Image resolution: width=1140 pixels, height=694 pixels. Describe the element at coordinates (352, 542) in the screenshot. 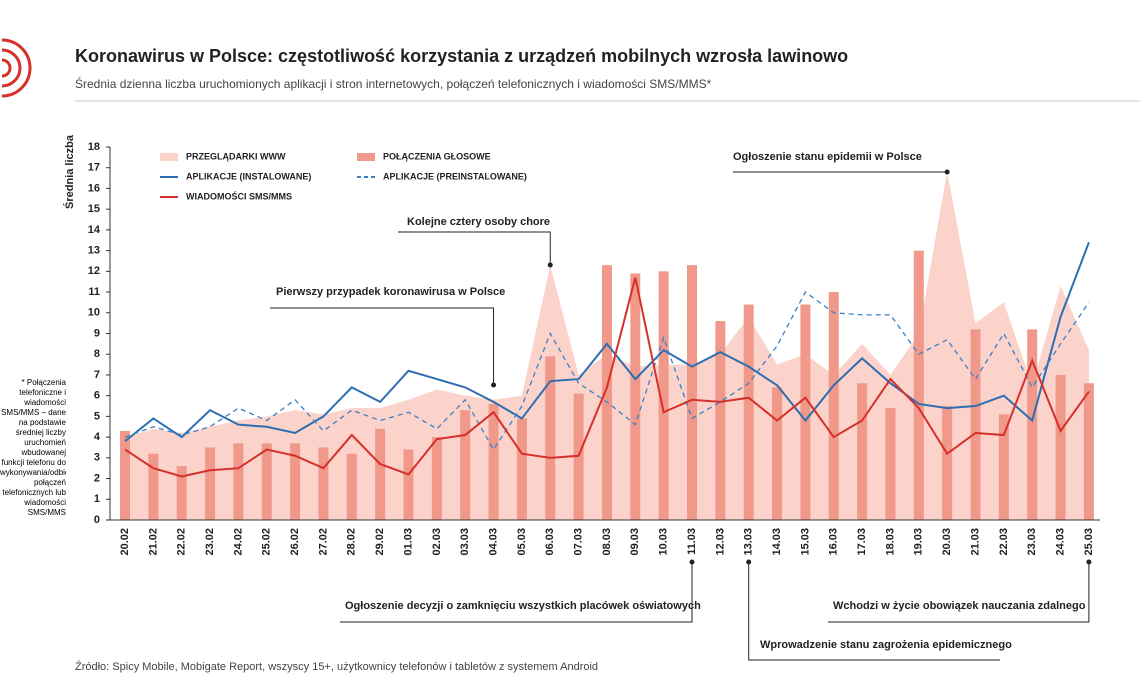

I see `x-tick-label: 28.02` at that location.